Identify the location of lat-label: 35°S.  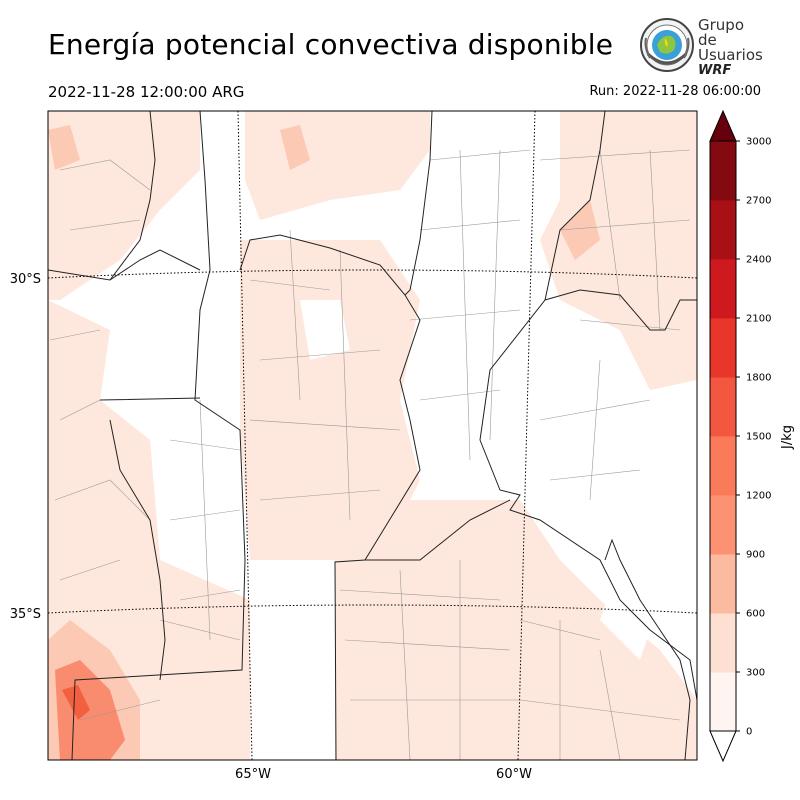
(25, 614).